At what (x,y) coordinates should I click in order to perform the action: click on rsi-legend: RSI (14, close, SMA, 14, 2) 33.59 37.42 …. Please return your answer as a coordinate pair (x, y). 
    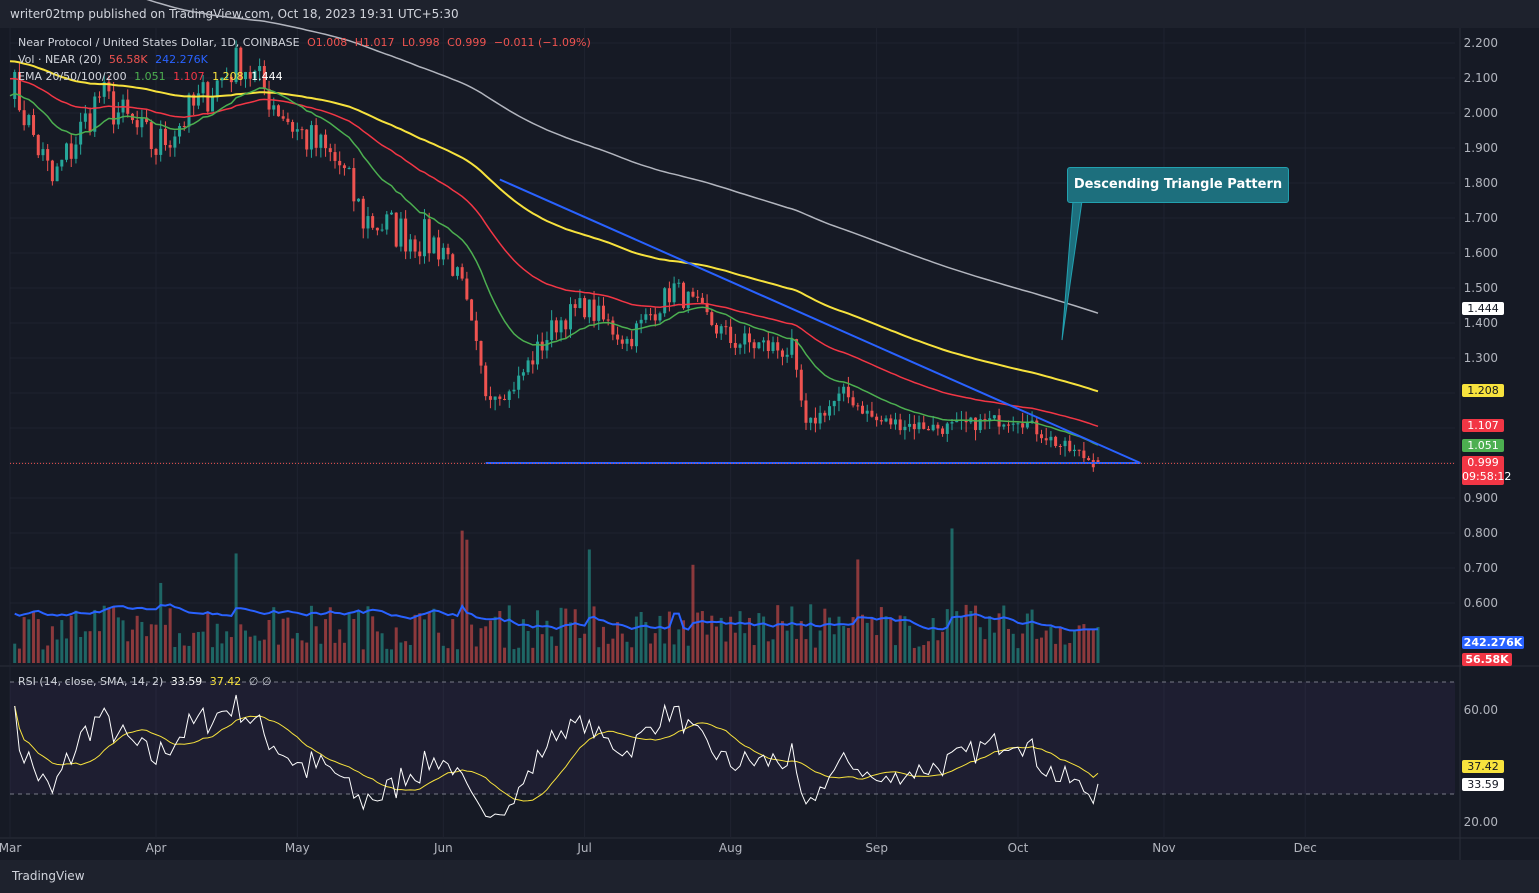
    Looking at the image, I should click on (146, 681).